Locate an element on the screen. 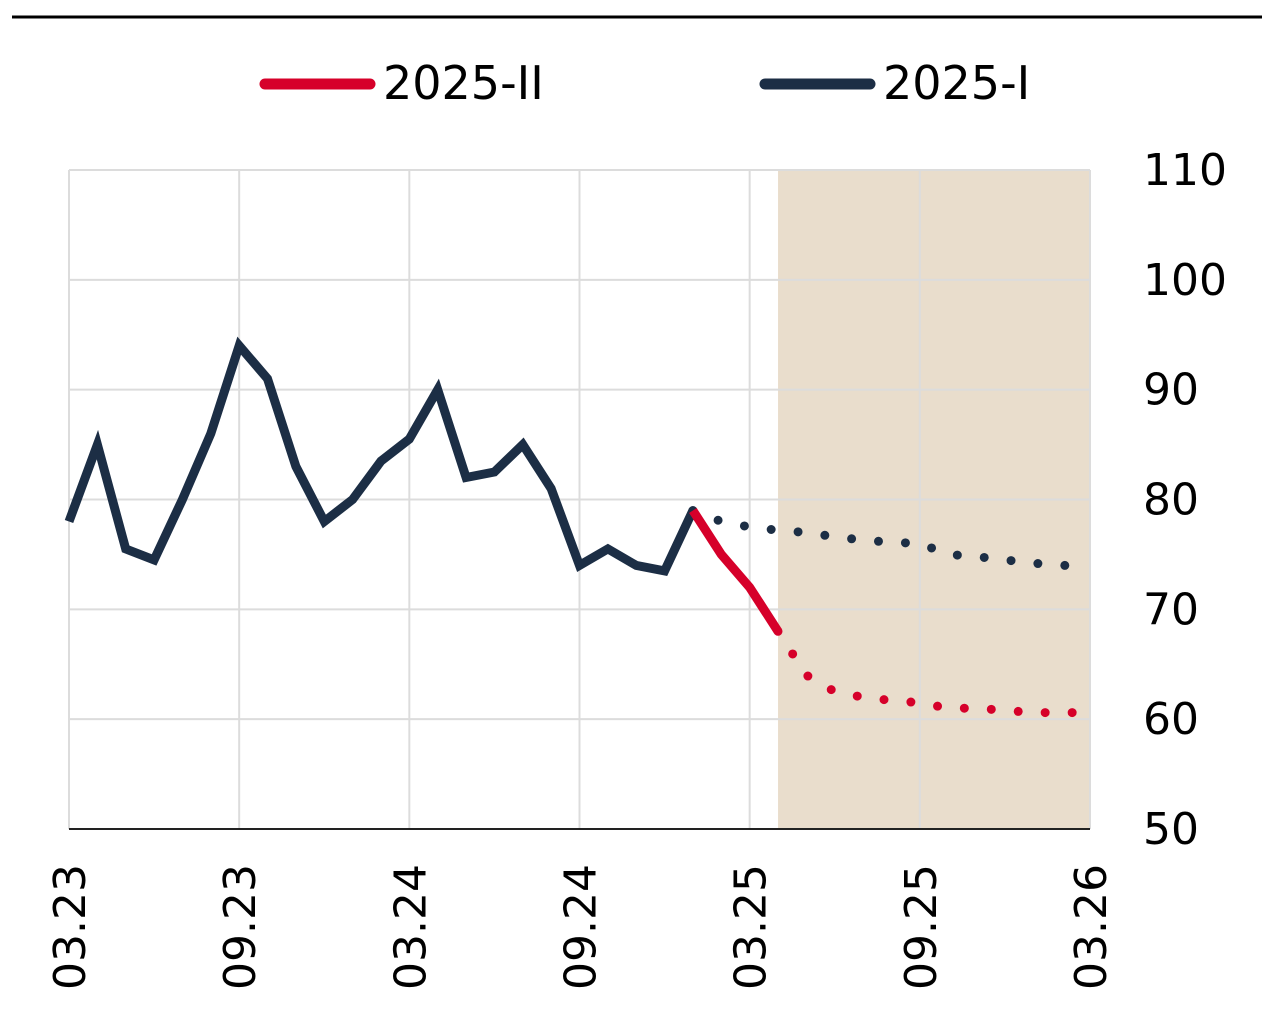  x-axis: 03.23 09.23 03.24 09.24 03.25 09.25 03.26 is located at coordinates (581, 927).